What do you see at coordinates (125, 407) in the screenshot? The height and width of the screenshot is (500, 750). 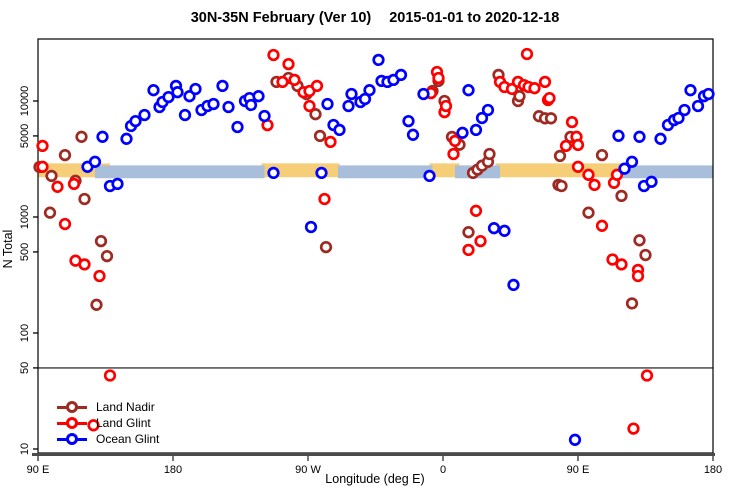 I see `legend-label: Land Nadir` at bounding box center [125, 407].